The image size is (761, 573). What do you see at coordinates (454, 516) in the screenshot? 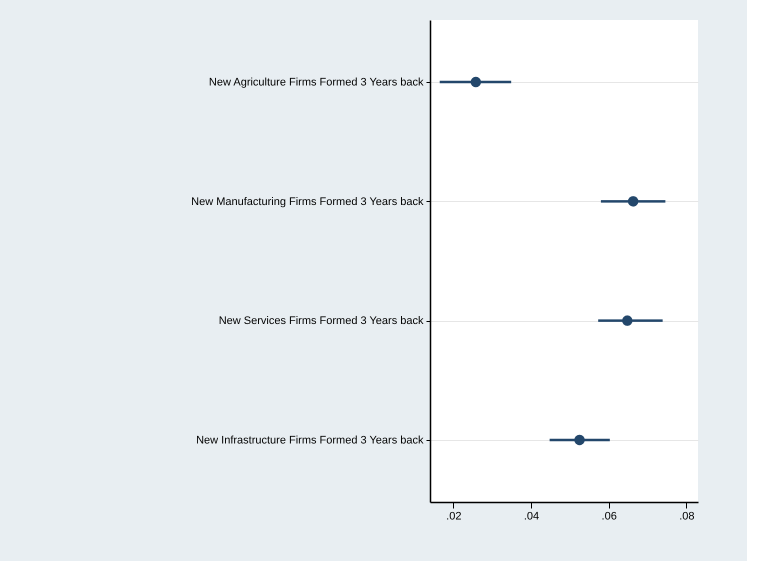
I see `x-tick-label: .02` at bounding box center [454, 516].